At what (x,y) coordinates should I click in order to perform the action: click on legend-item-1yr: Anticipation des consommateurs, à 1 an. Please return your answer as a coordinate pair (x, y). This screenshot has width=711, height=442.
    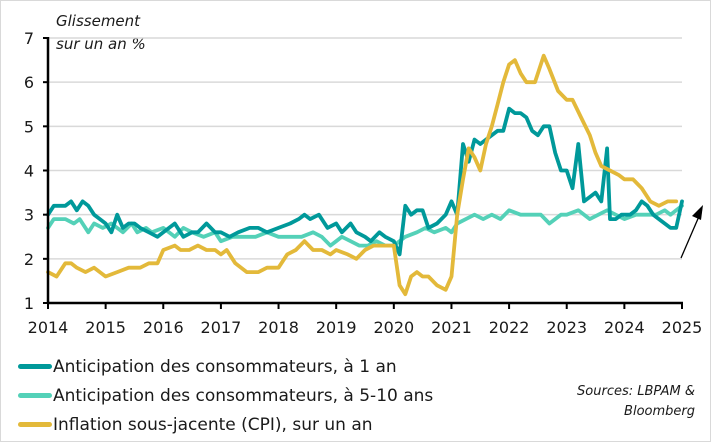
    Looking at the image, I should click on (225, 366).